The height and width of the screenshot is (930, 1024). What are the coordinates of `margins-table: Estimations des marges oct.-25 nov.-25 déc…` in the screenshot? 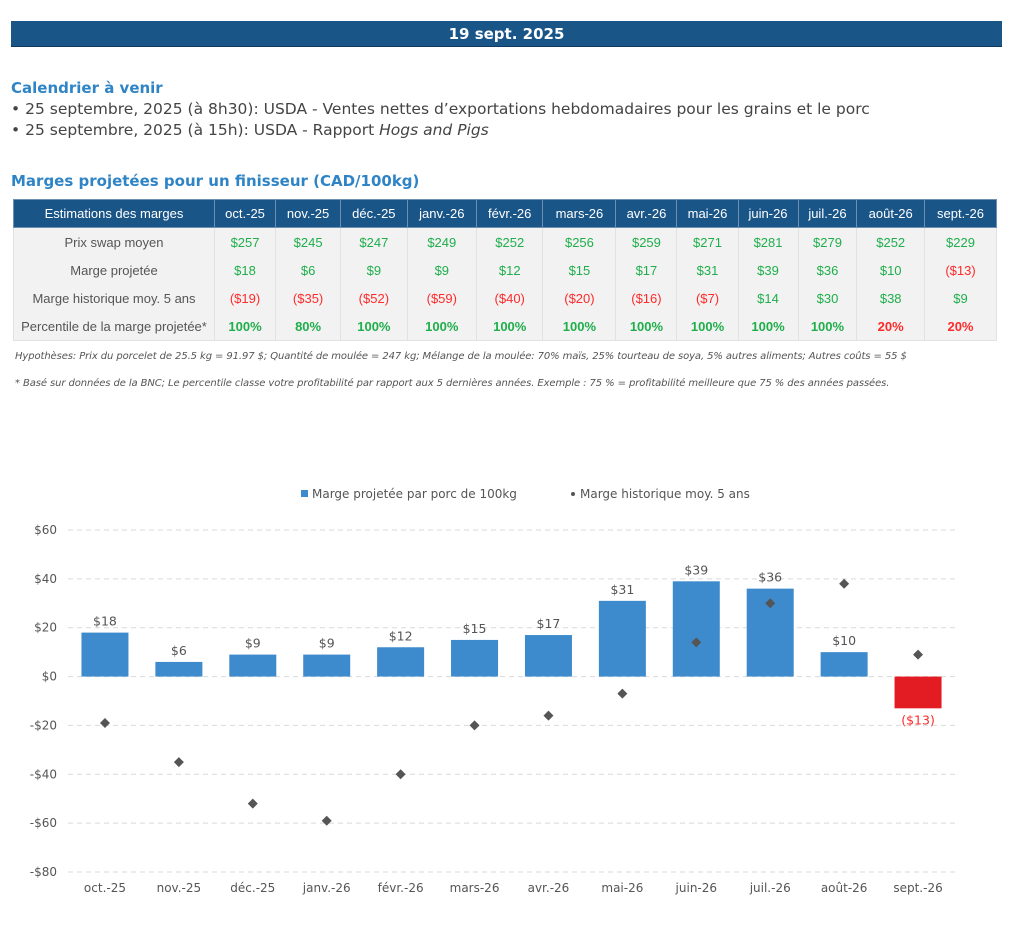 It's located at (505, 270).